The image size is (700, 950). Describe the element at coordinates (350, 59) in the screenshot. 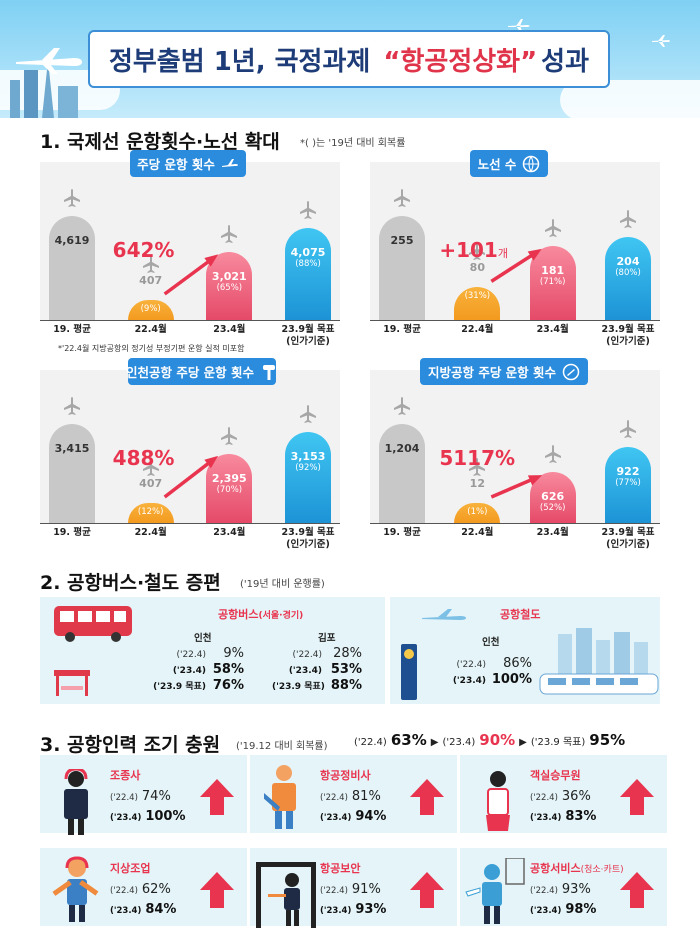

I see `header-banner: 정부출범 1년, 국정과제 “항공정상화” 성과` at that location.